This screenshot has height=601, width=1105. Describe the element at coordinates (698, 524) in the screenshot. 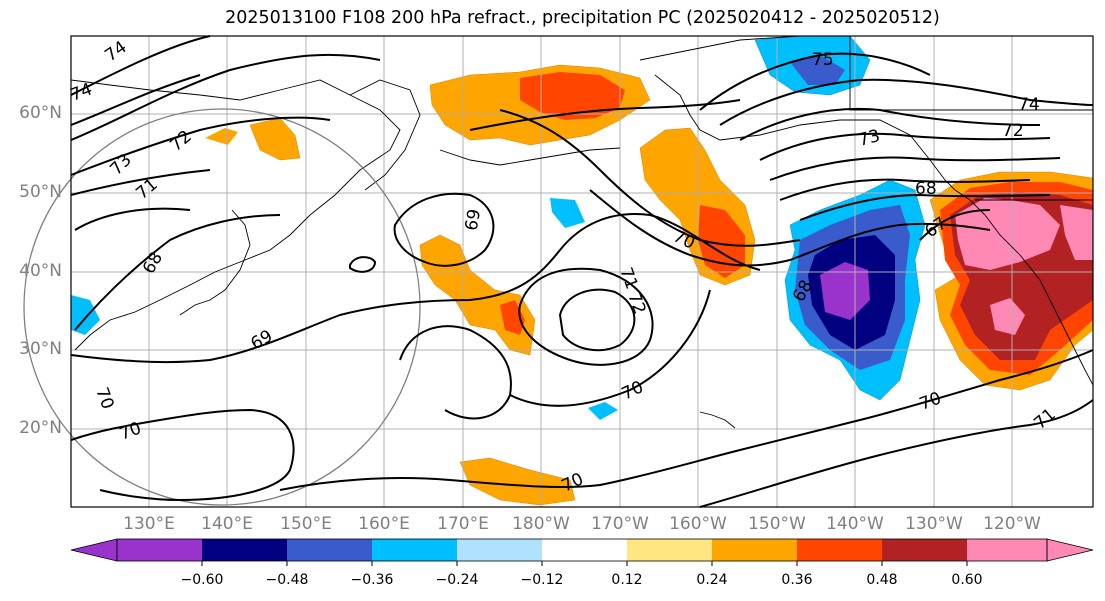

I see `lon-label: 160°W` at that location.